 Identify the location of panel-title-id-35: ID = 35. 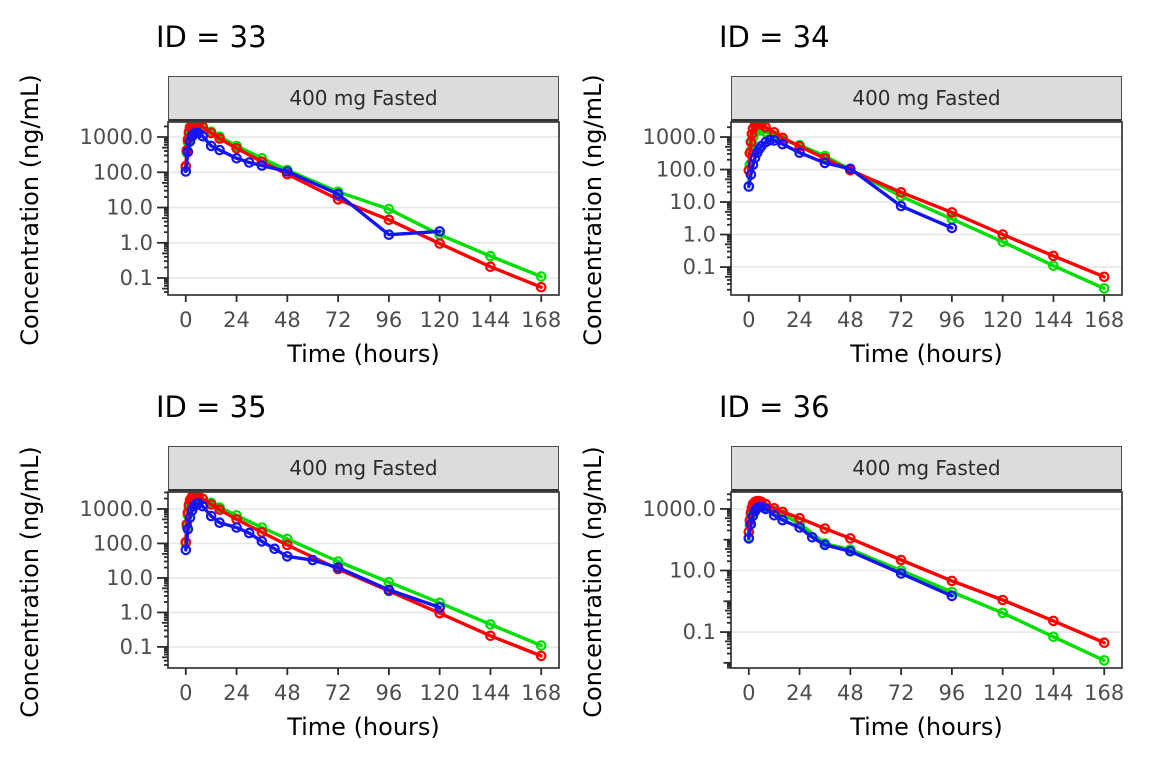
(211, 407).